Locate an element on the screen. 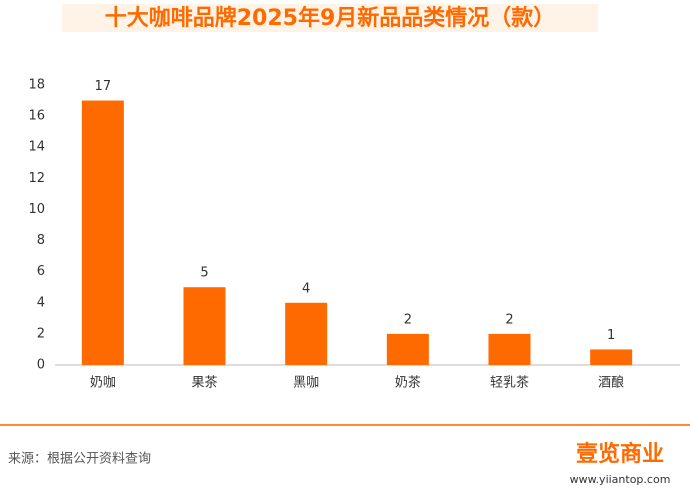 The height and width of the screenshot is (493, 690). x-tick-label: 轻乳茶 is located at coordinates (509, 383).